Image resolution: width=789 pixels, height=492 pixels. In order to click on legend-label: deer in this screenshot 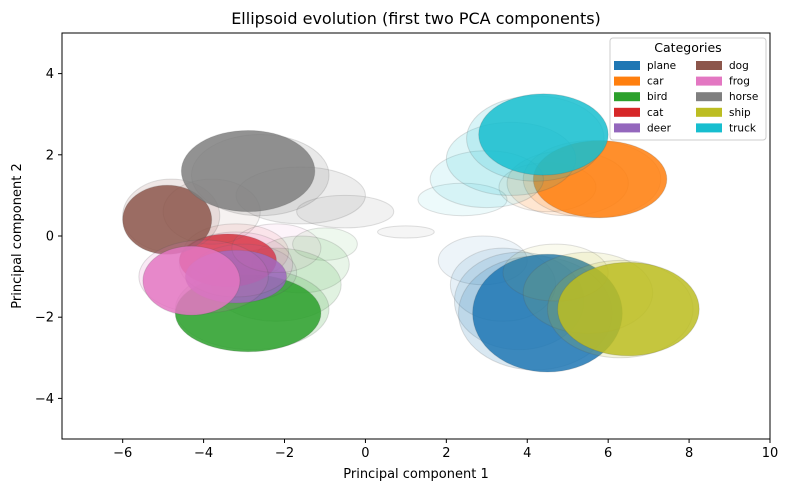, I will do `click(659, 128)`.